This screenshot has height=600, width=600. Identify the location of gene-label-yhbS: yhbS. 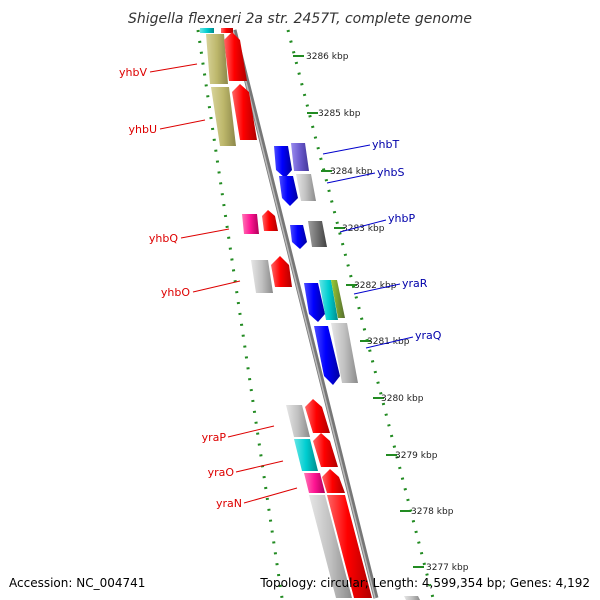
(390, 172).